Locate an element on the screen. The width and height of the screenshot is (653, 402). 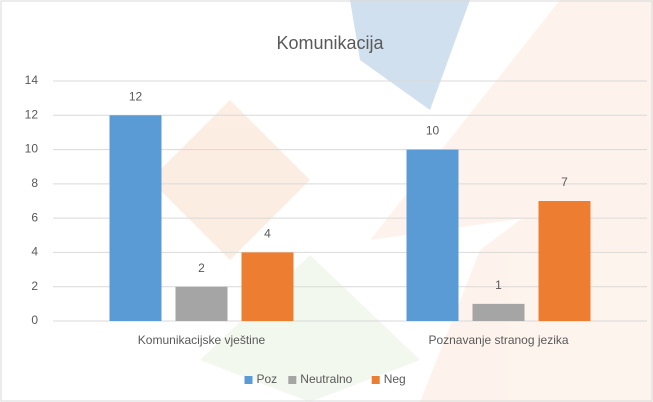
y-tick-label: 2 is located at coordinates (34, 286).